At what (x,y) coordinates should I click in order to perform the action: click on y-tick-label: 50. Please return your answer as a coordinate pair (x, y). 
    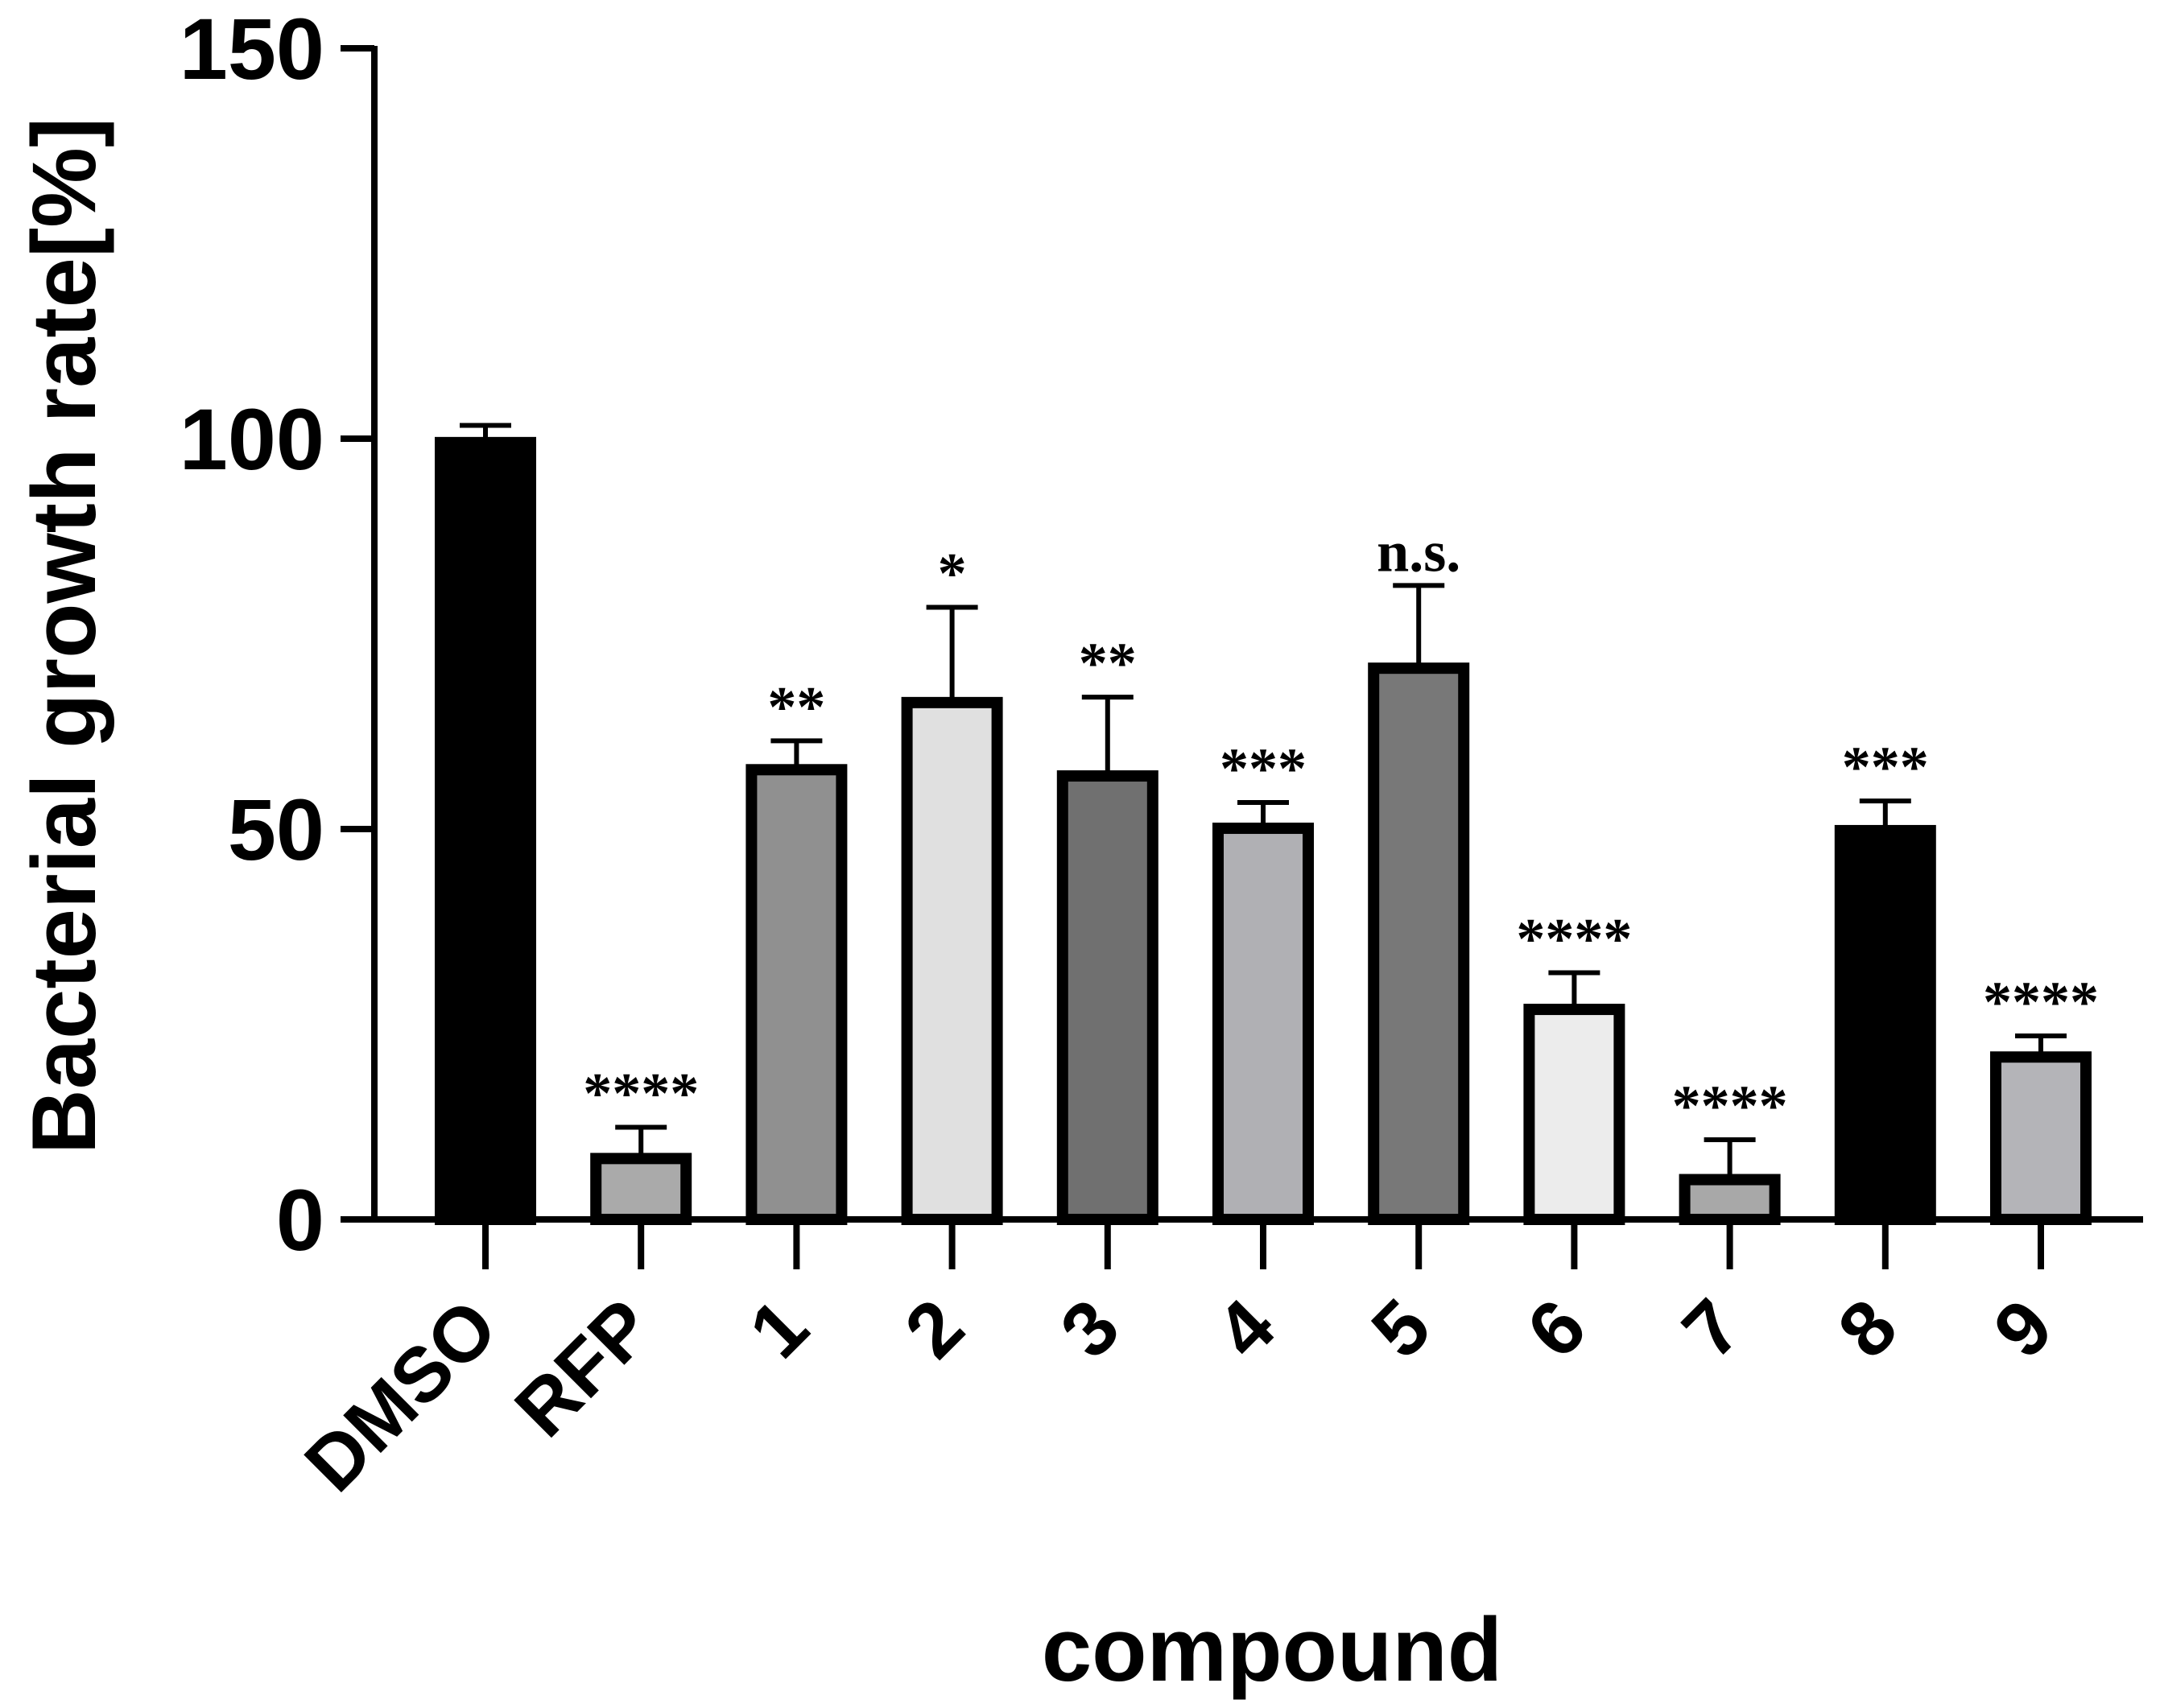
    Looking at the image, I should click on (276, 829).